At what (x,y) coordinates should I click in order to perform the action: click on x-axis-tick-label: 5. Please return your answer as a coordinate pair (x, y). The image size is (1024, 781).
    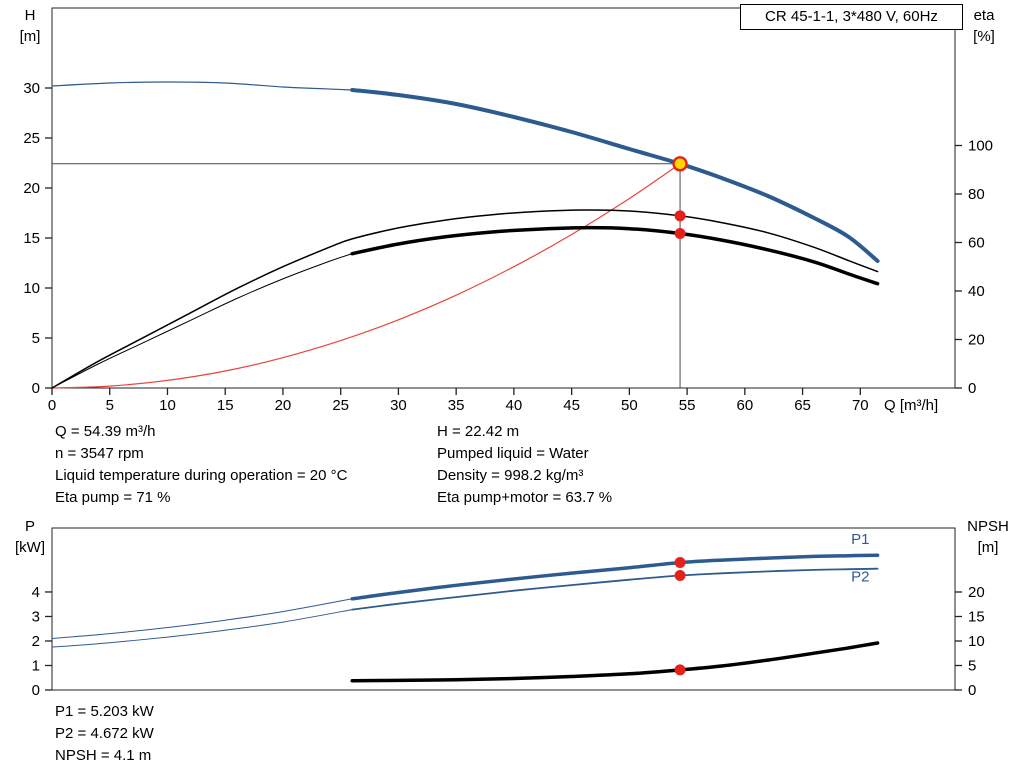
    Looking at the image, I should click on (110, 405).